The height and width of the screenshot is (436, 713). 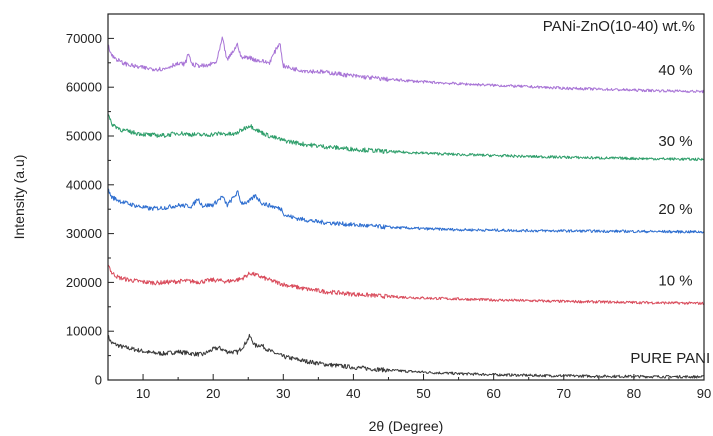 I want to click on y-tick-label: 50000, so click(x=84, y=136).